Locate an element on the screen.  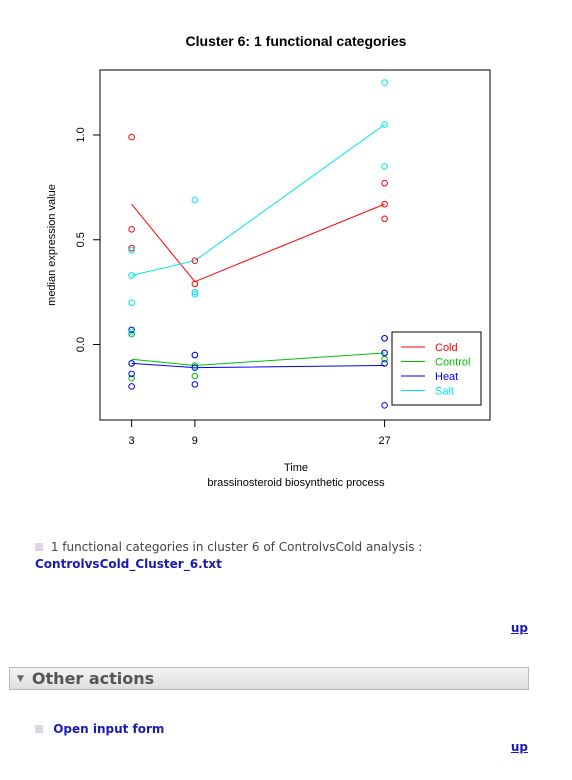
series-line-control is located at coordinates (258, 359).